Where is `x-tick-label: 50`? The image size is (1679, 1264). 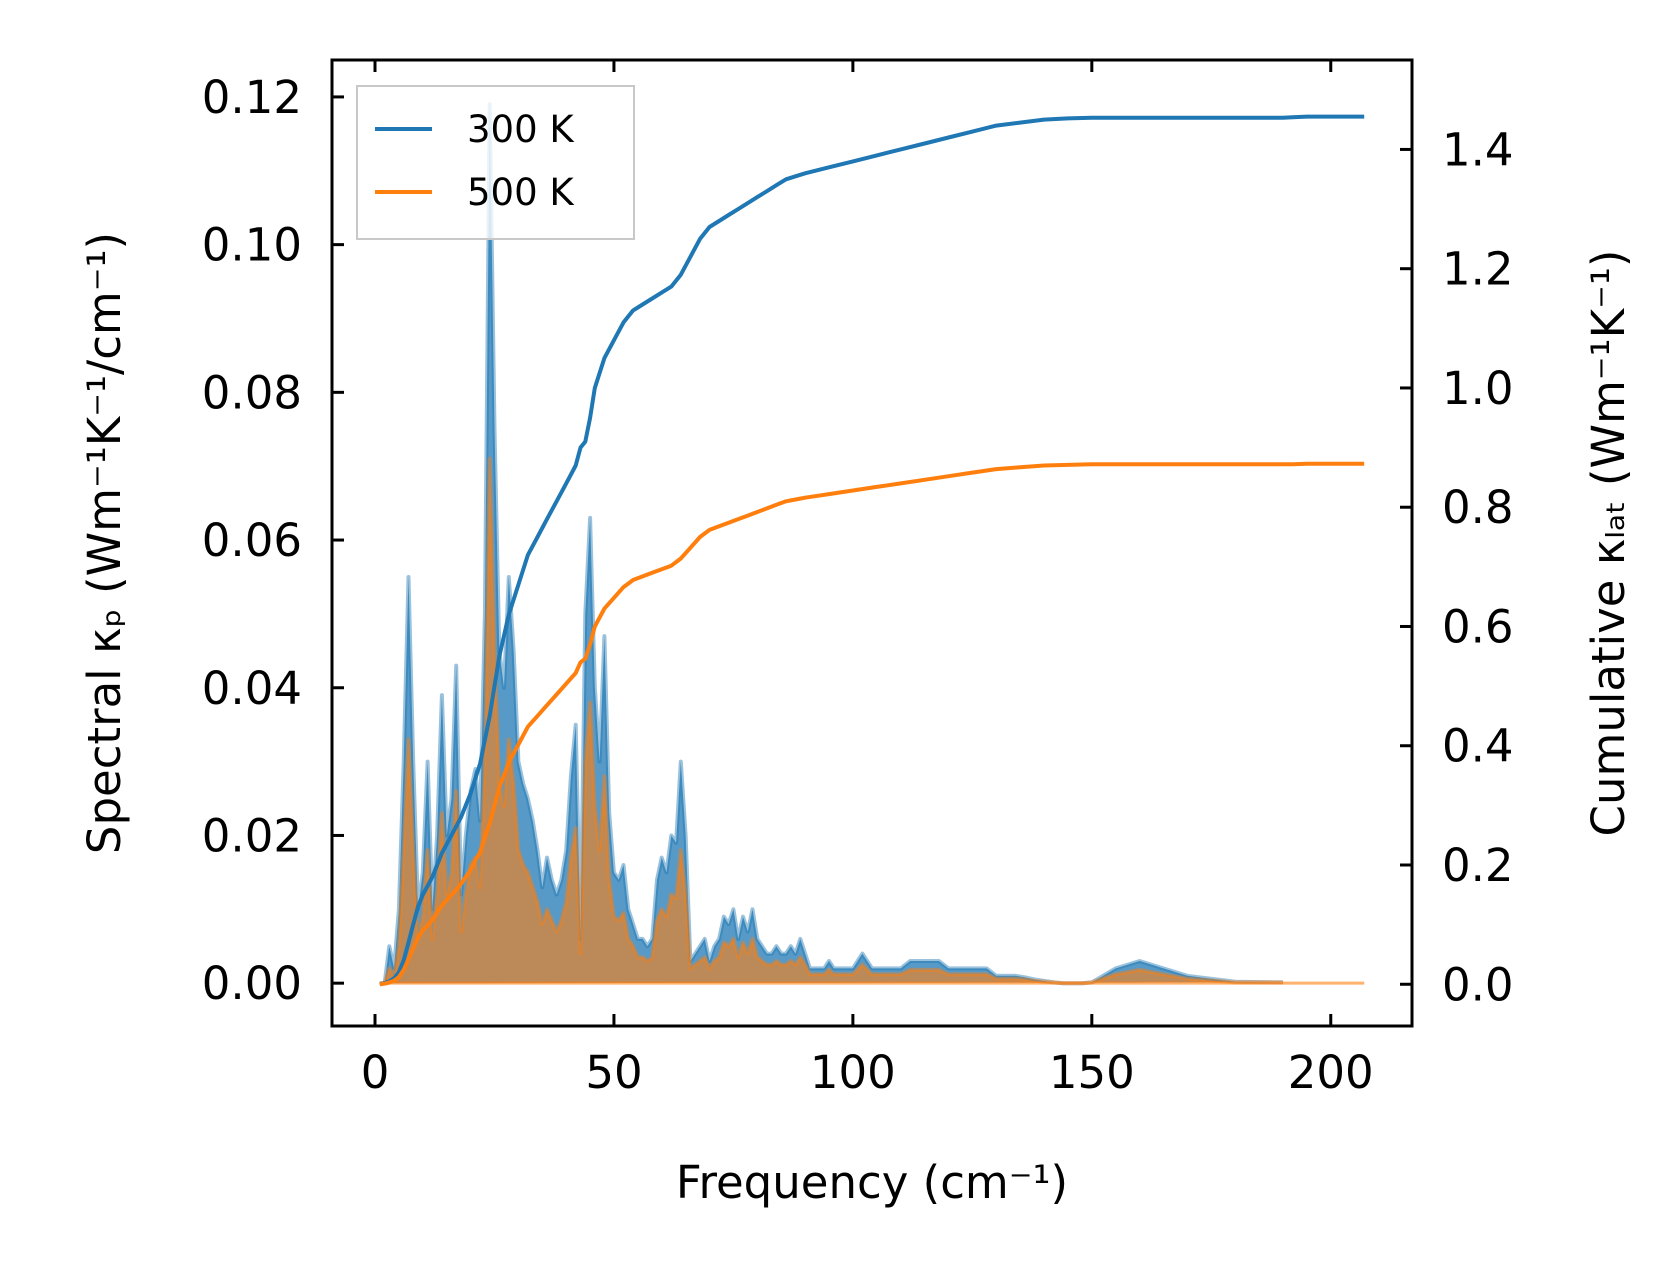 x-tick-label: 50 is located at coordinates (613, 1072).